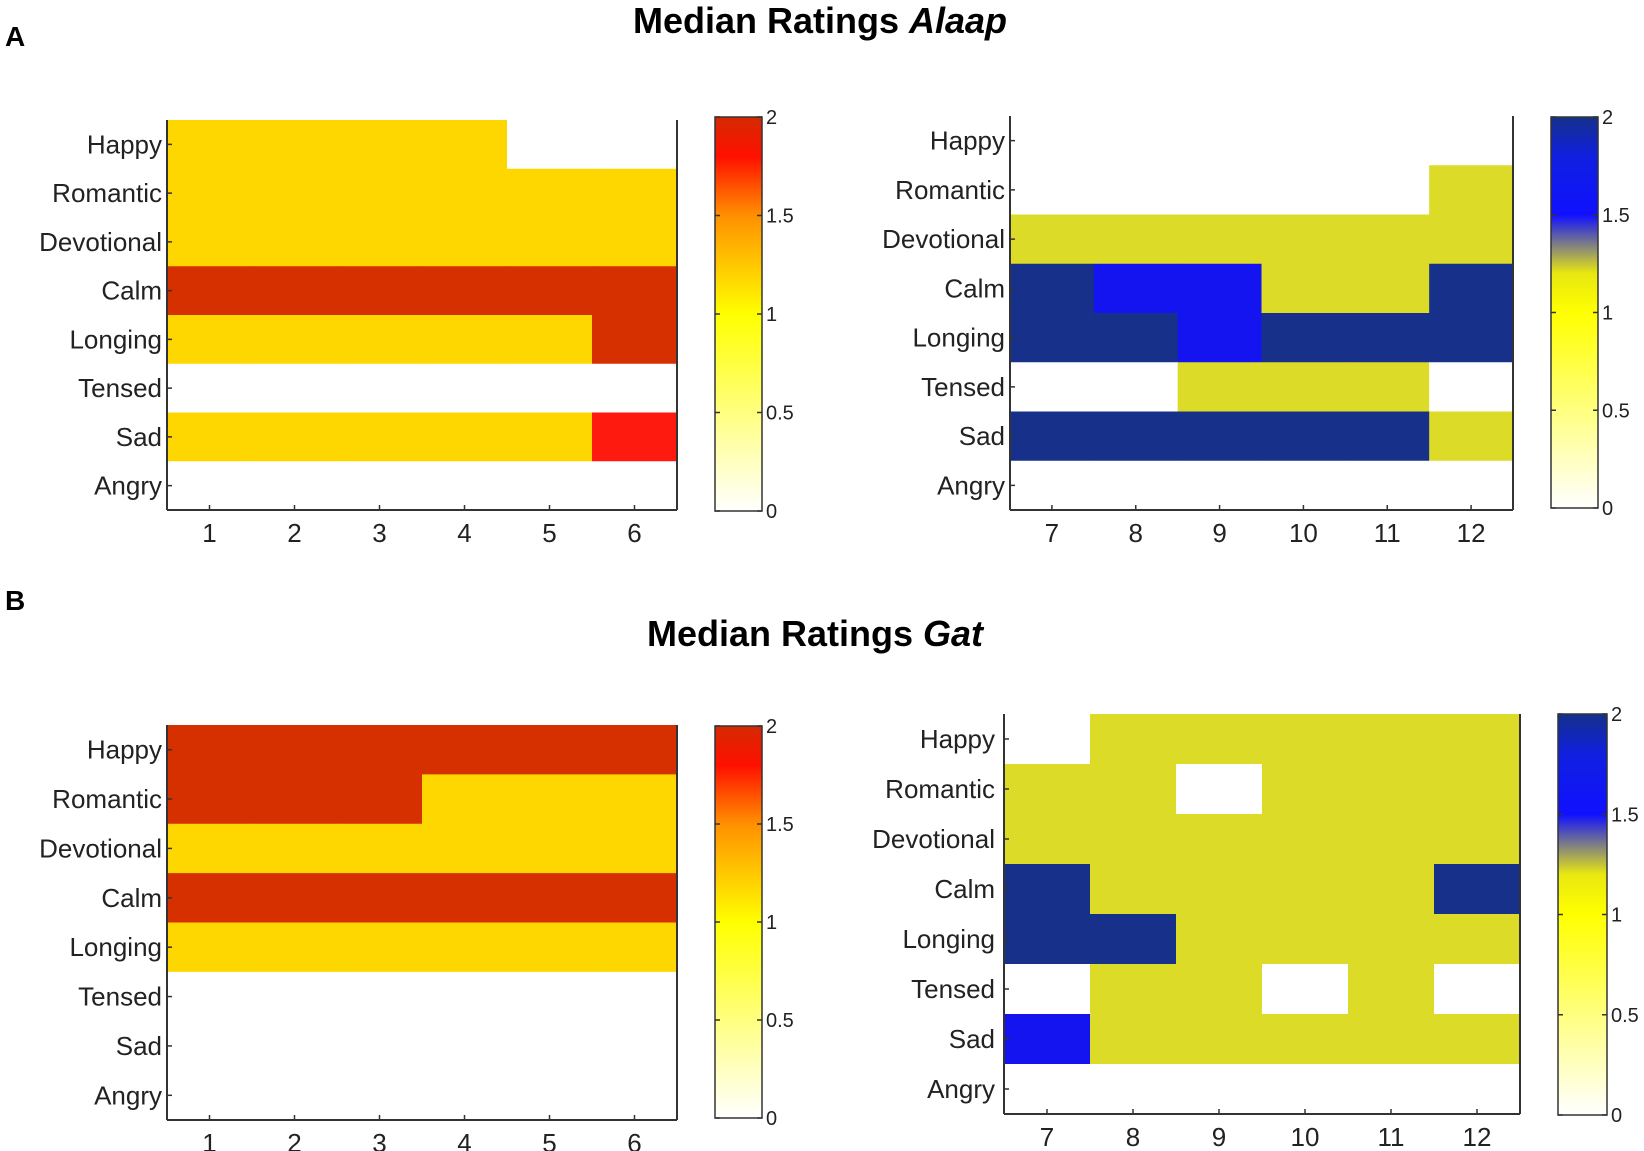 Image resolution: width=1644 pixels, height=1151 pixels. Describe the element at coordinates (738, 314) in the screenshot. I see `colorbar` at that location.